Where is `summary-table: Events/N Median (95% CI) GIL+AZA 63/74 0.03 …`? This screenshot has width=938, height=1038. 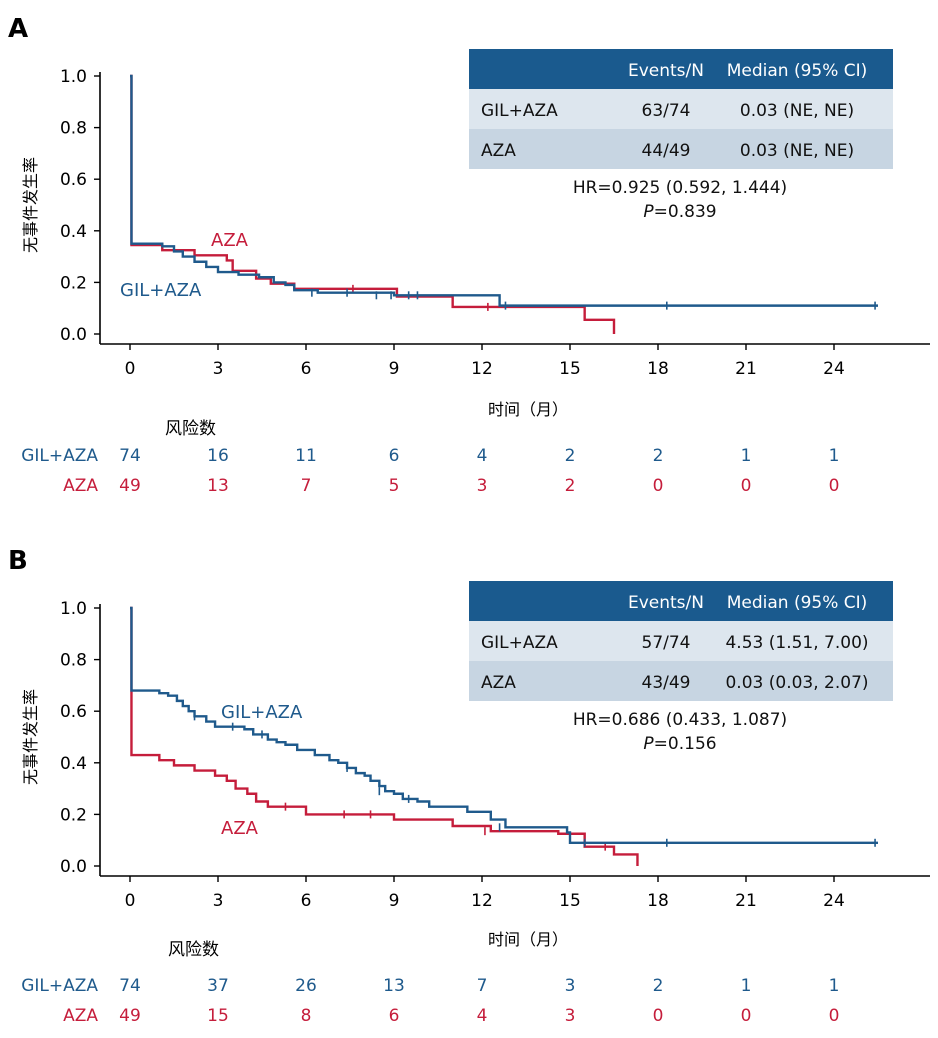
summary-table: Events/N Median (95% CI) GIL+AZA 63/74 0.03 … is located at coordinates (681, 109).